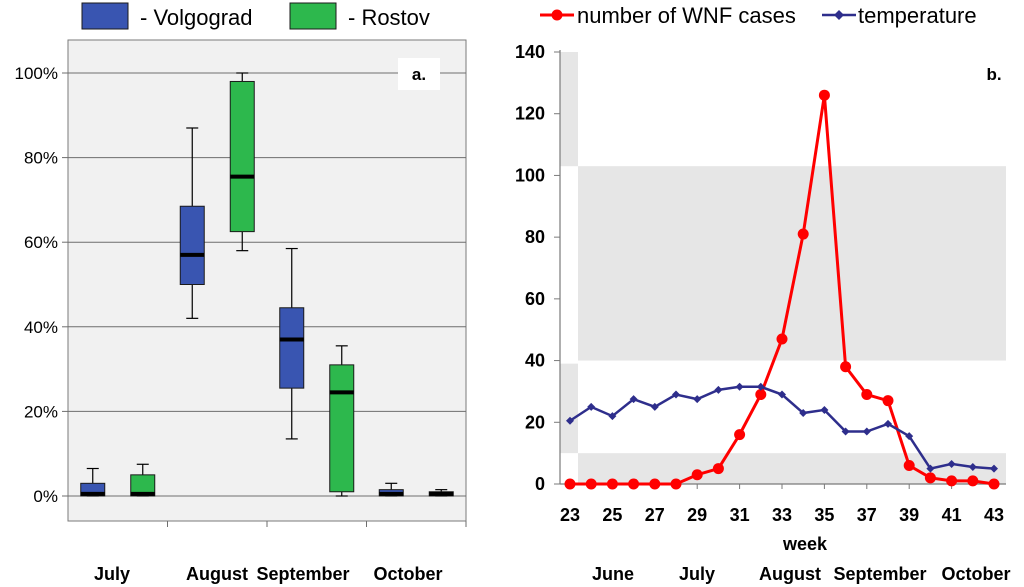 This screenshot has height=587, width=1024. Describe the element at coordinates (41, 411) in the screenshot. I see `y-tick-label: 20%` at that location.